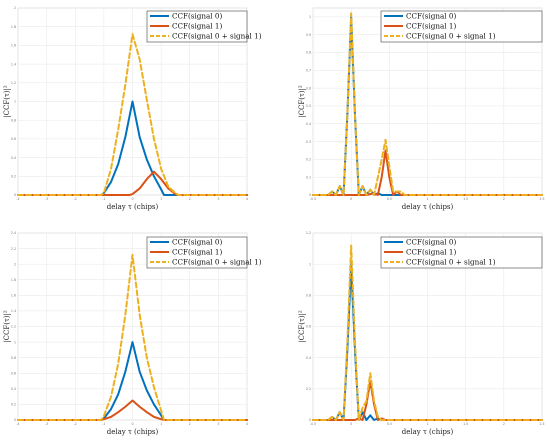  I want to click on y-tick-label: 0.3, so click(308, 142).